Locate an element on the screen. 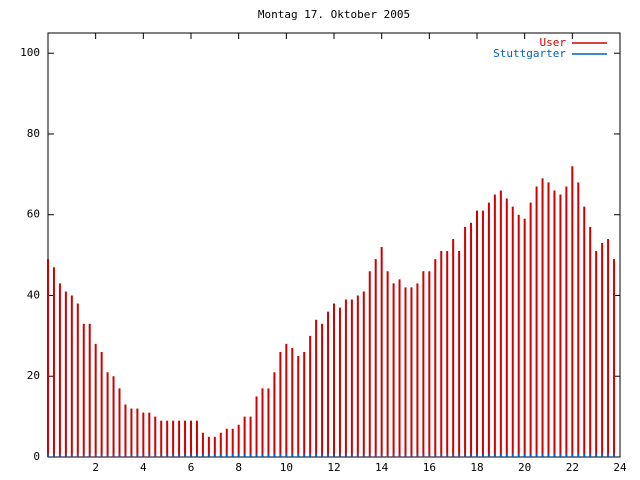 This screenshot has width=640, height=480. y-tick-label: 80 is located at coordinates (33, 133).